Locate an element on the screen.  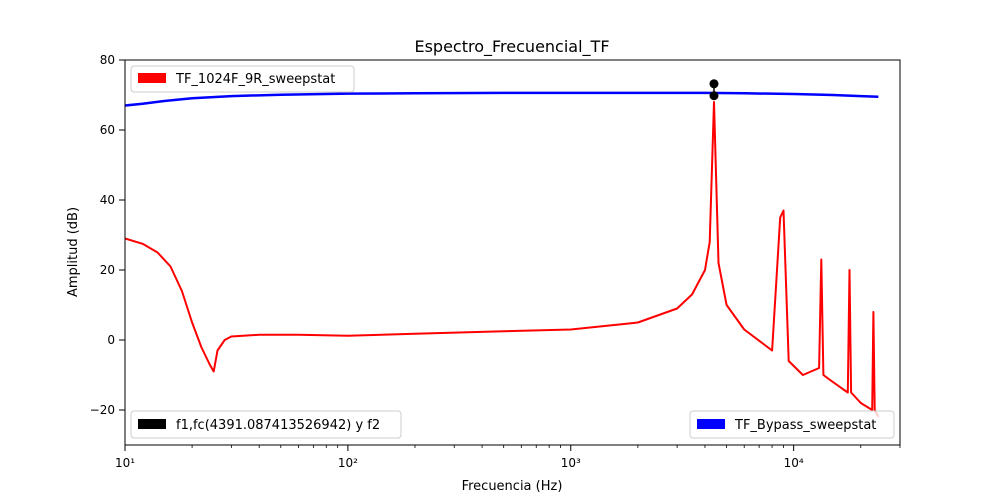
legend-red: TF_1024F_9R_sweepstat is located at coordinates (242, 79).